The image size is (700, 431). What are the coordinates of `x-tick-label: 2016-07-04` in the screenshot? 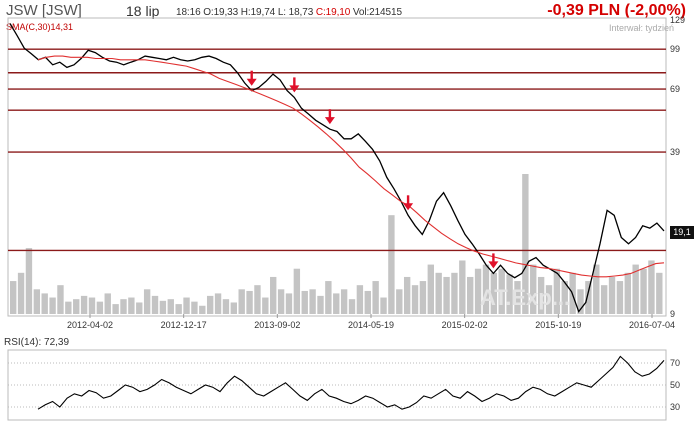 It's located at (652, 325).